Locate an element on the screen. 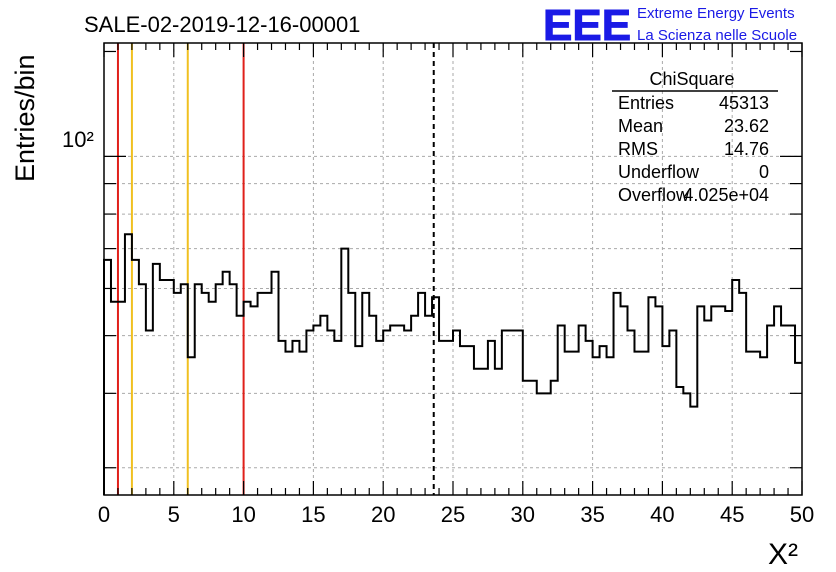 The width and height of the screenshot is (836, 572). chart-title: SALE-02-2019-12-16-00001 is located at coordinates (222, 24).